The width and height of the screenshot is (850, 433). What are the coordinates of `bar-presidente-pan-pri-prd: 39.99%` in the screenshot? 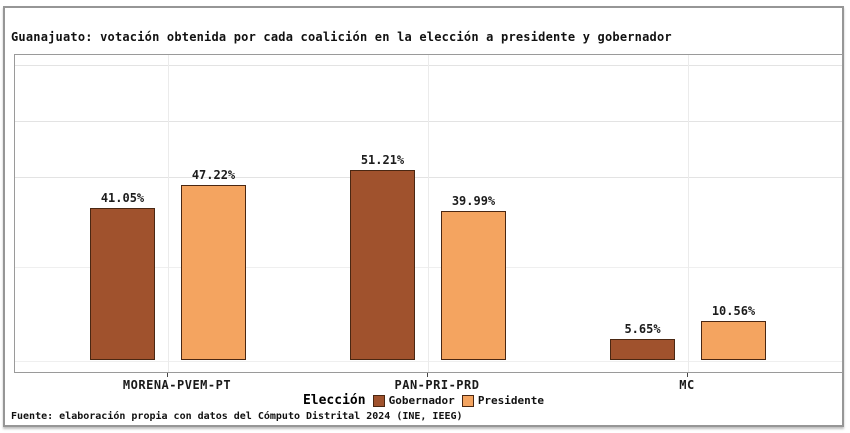 It's located at (473, 277).